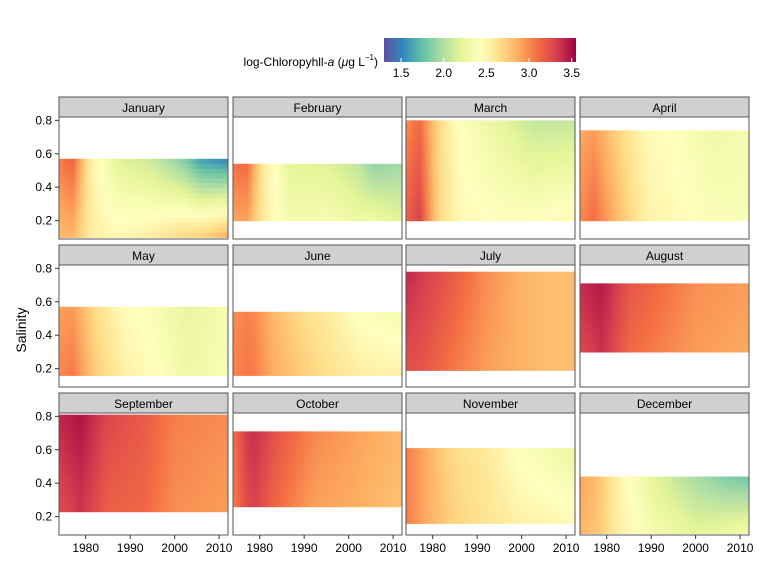  I want to click on facet-strip-label: November, so click(490, 404).